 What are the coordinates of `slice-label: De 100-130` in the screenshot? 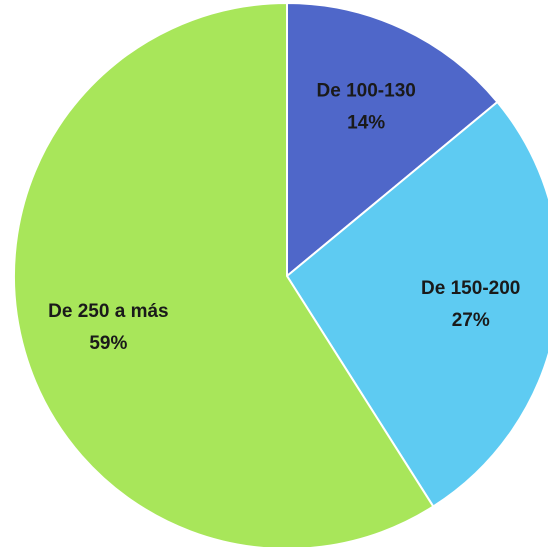 It's located at (366, 91).